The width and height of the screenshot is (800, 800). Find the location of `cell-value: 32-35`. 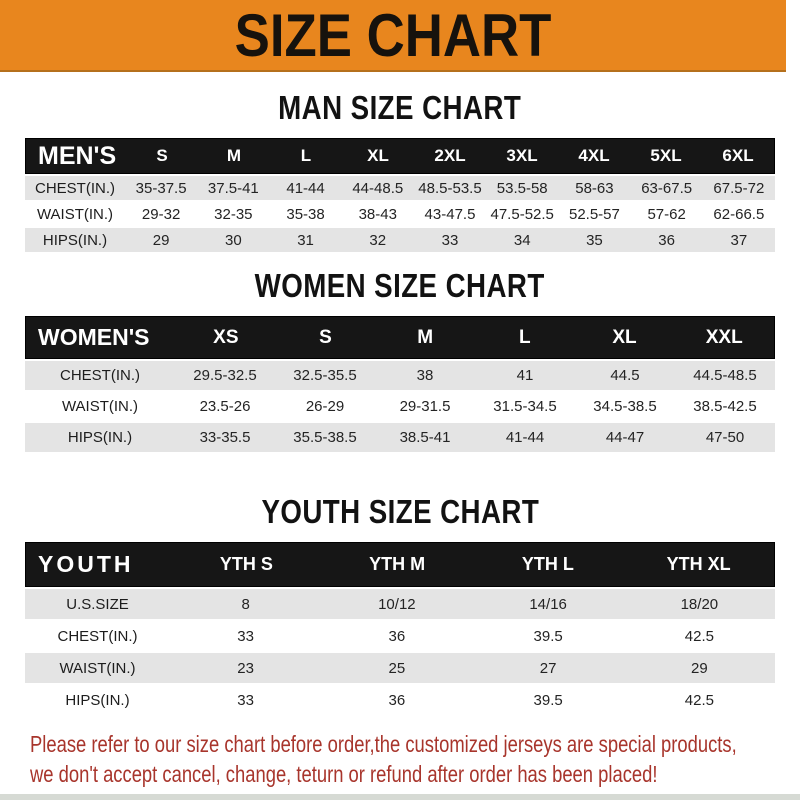

cell-value: 32-35 is located at coordinates (233, 214).